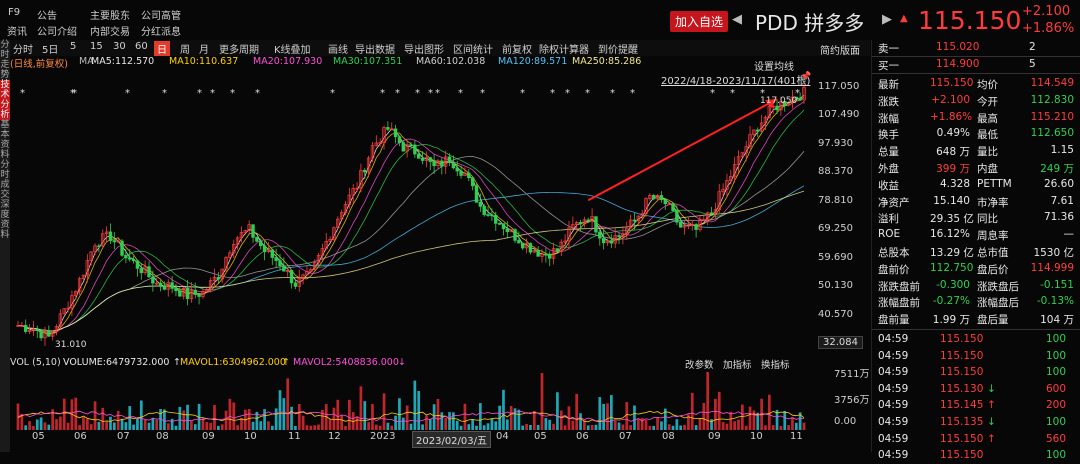 The height and width of the screenshot is (464, 1080). I want to click on change-param-button: 改参数, so click(699, 365).